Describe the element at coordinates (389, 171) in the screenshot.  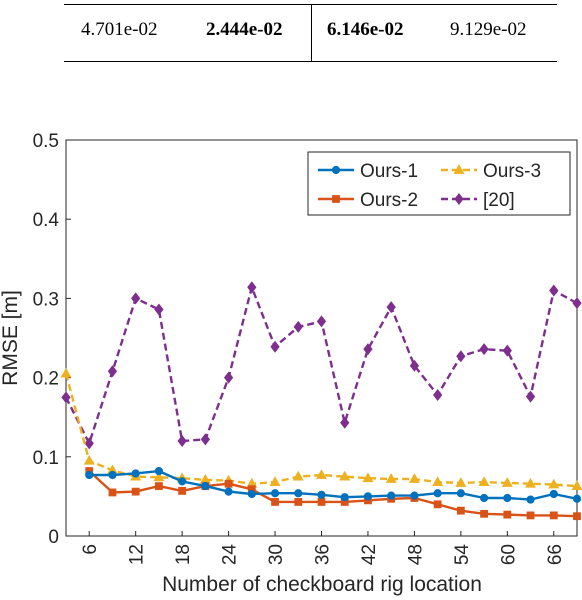
I see `legend-label: Ours-1` at that location.